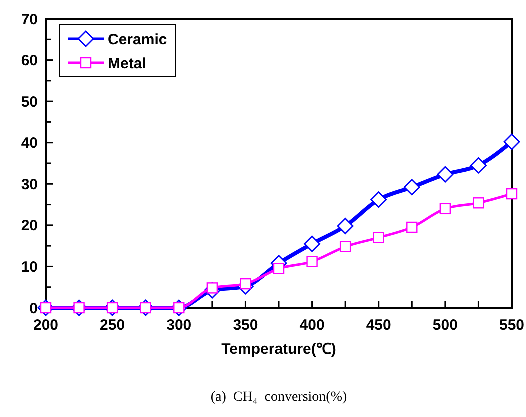  Describe the element at coordinates (29, 185) in the screenshot. I see `y-tick-label: 30` at that location.